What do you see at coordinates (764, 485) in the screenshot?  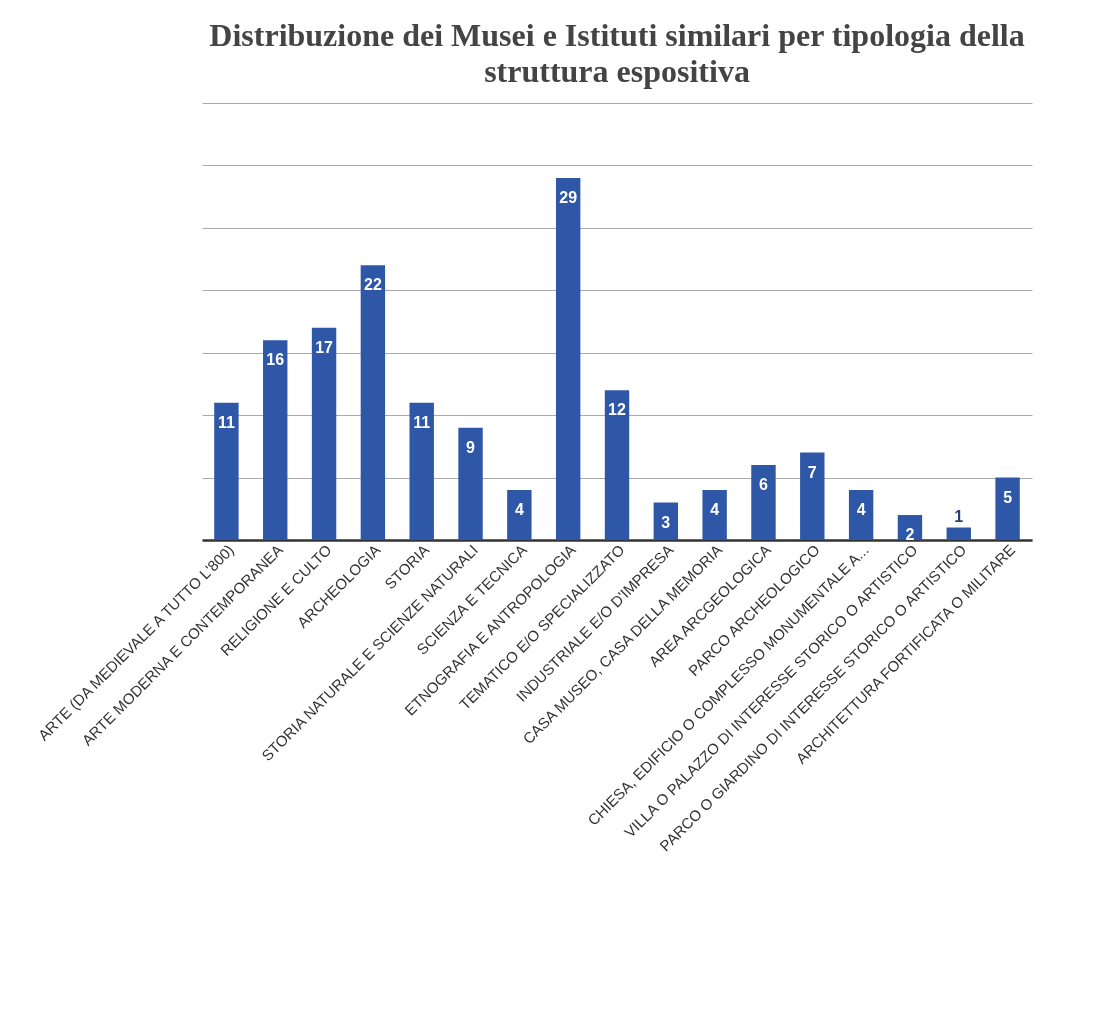 I see `data-label: 6` at bounding box center [764, 485].